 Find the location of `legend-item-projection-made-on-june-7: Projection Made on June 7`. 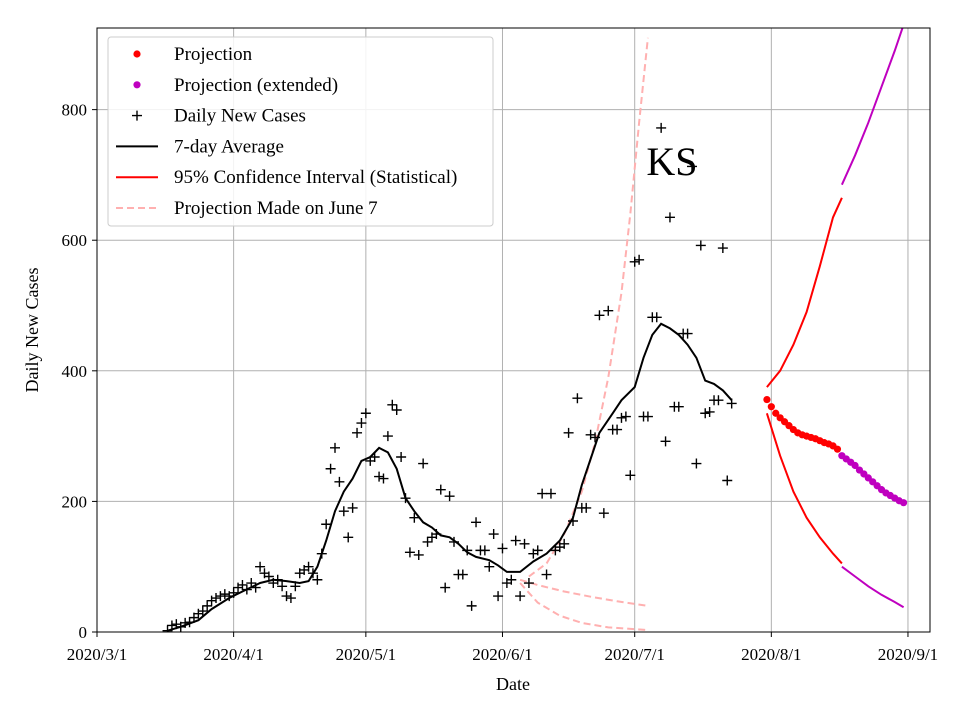

legend-item-projection-made-on-june-7: Projection Made on June 7 is located at coordinates (247, 208).